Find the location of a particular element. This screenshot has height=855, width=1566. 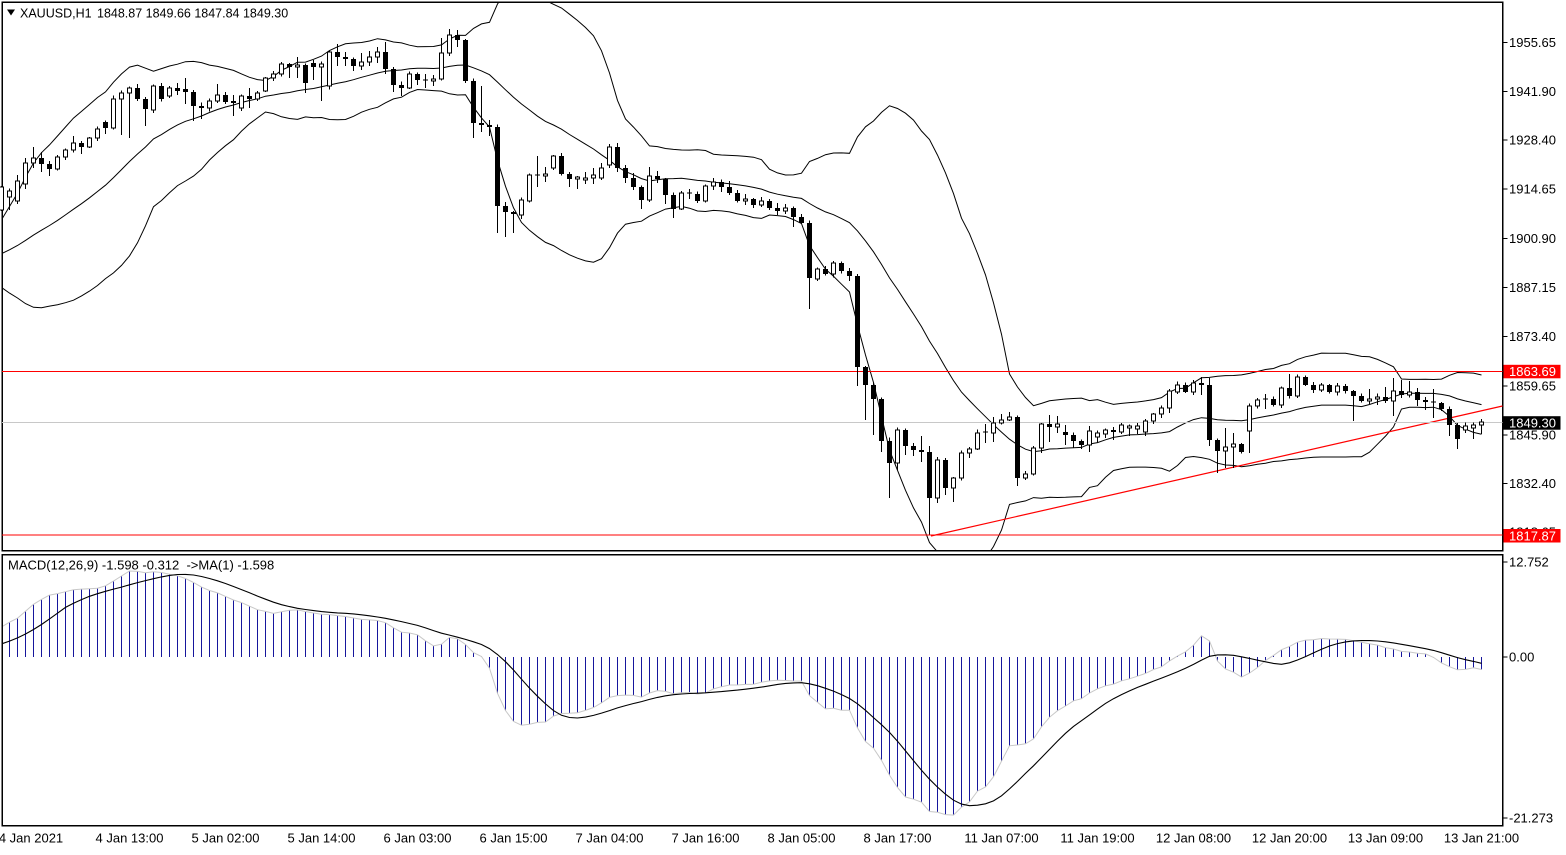

svg-text: 1849.30 is located at coordinates (1532, 423).